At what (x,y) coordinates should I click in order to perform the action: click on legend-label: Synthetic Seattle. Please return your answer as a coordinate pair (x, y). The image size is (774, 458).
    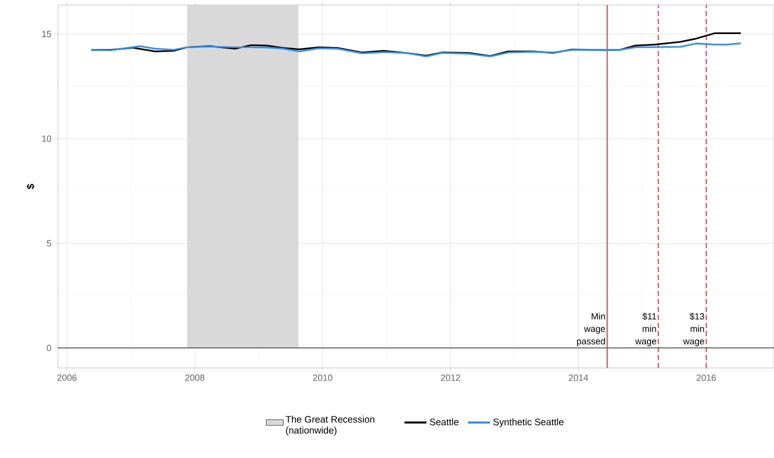
    Looking at the image, I should click on (528, 423).